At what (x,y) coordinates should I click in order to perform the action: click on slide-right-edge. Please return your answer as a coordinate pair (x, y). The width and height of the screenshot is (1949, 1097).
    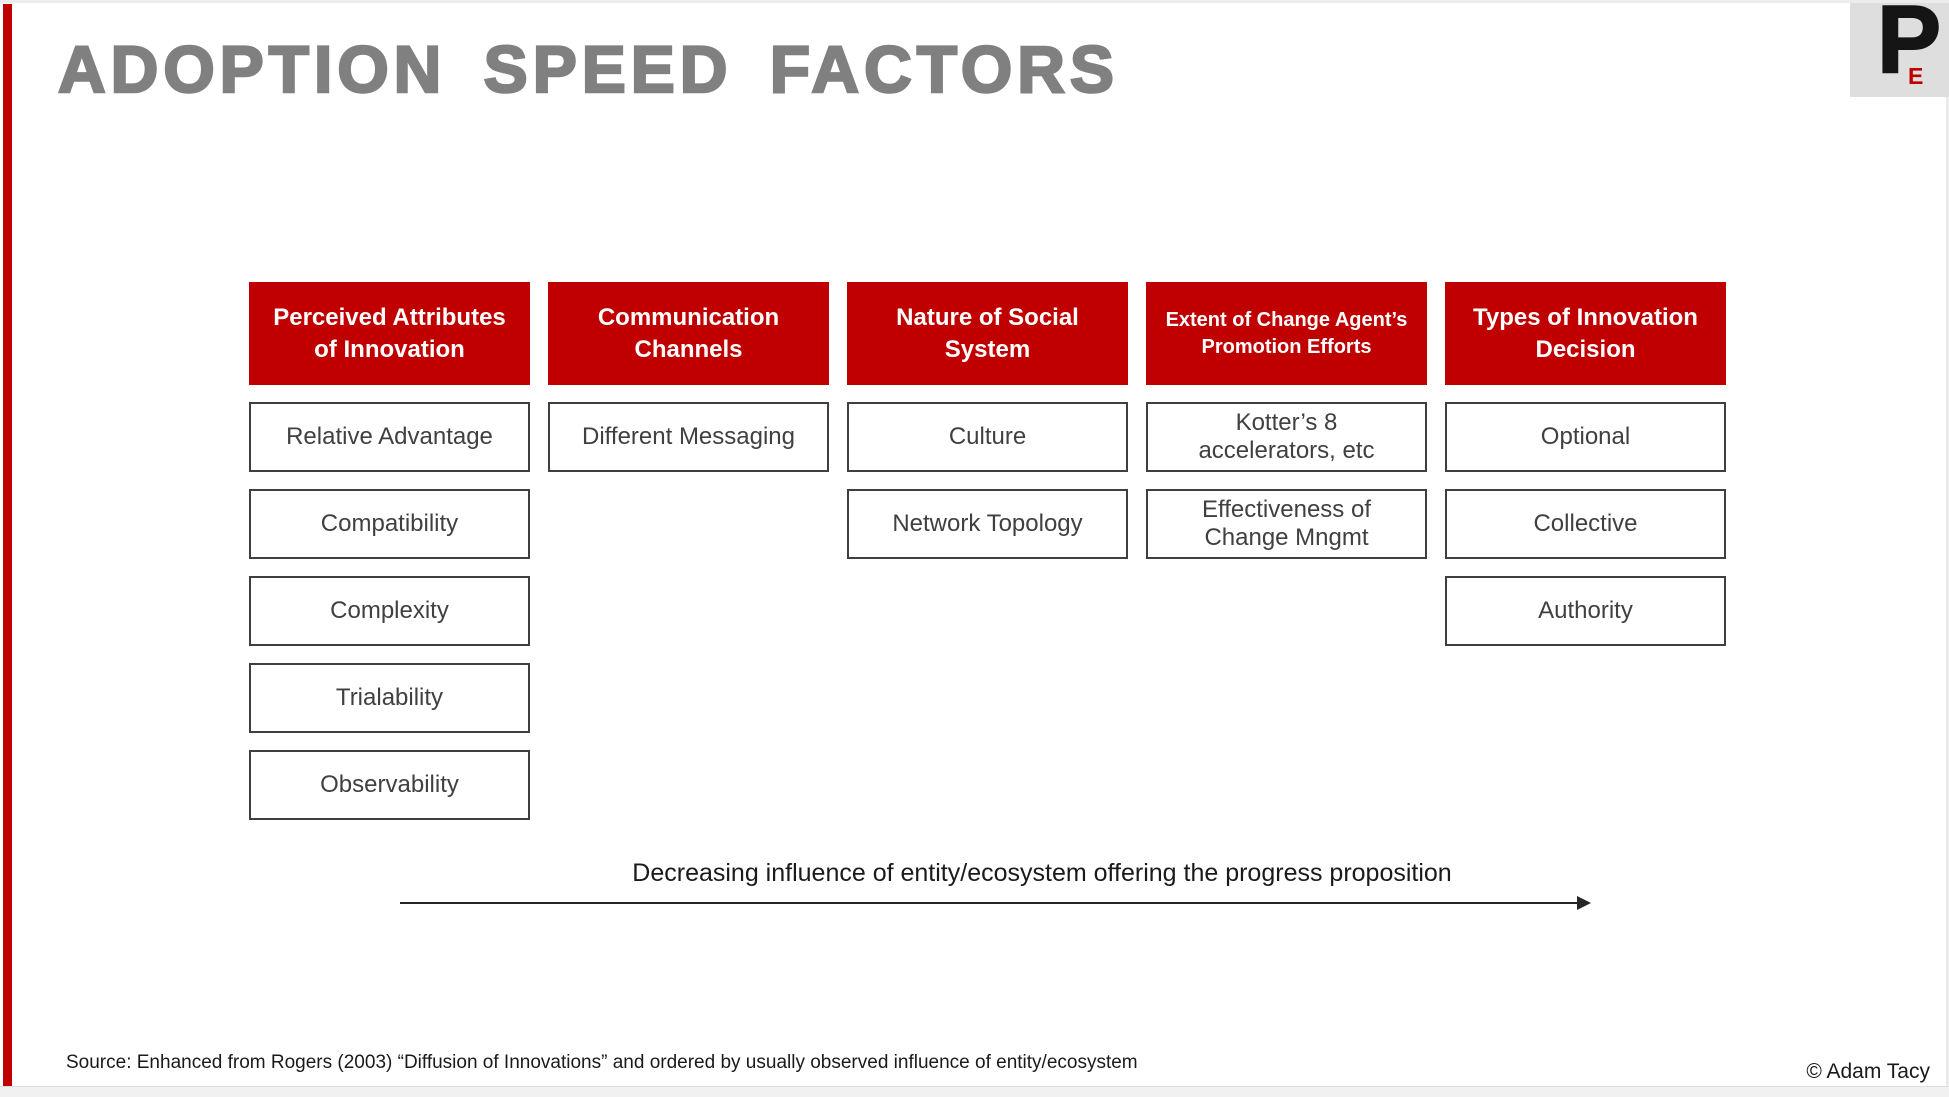
    Looking at the image, I should click on (1947, 548).